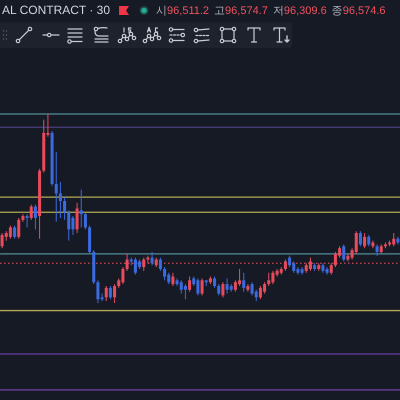 This screenshot has width=400, height=400. What do you see at coordinates (299, 11) in the screenshot?
I see `text: 저96,309.6` at bounding box center [299, 11].